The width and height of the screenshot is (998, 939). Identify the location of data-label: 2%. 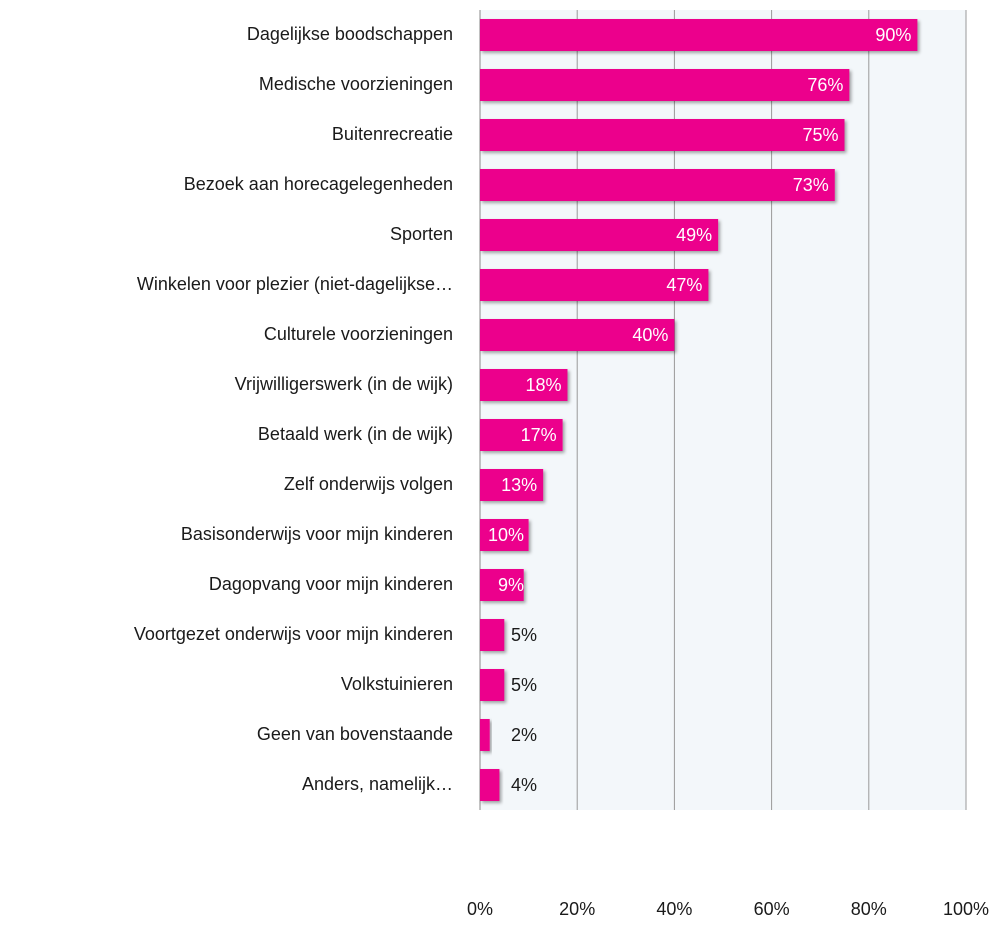
(524, 735).